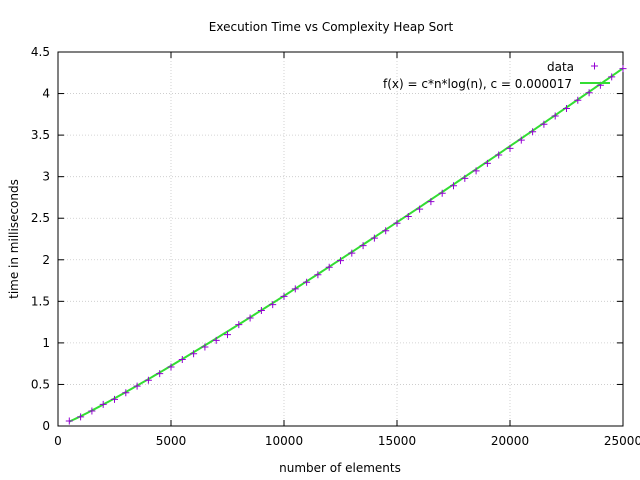  Describe the element at coordinates (40, 135) in the screenshot. I see `y-tick-label: 3.5` at that location.